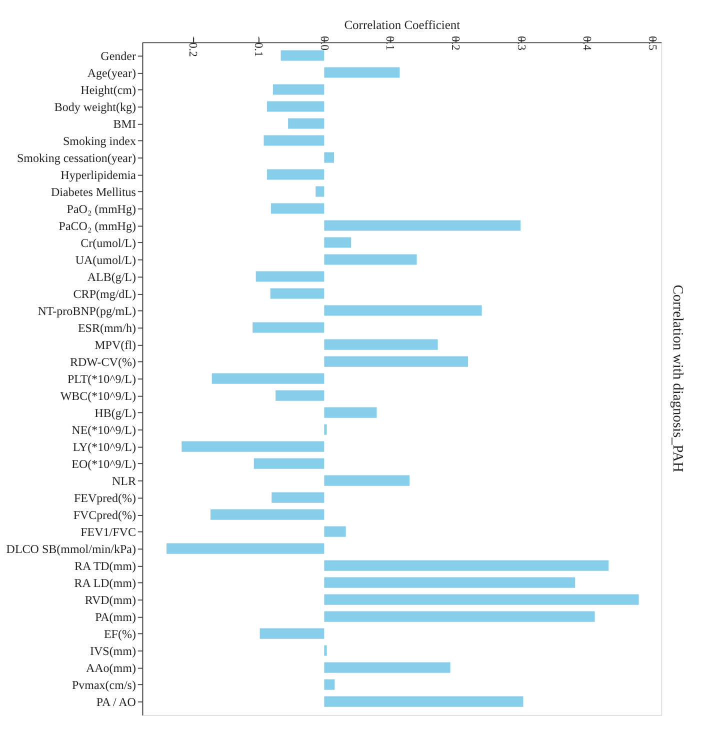 Image resolution: width=714 pixels, height=745 pixels. I want to click on y-tick-label: PaO₂ (mmHg), so click(101, 209).